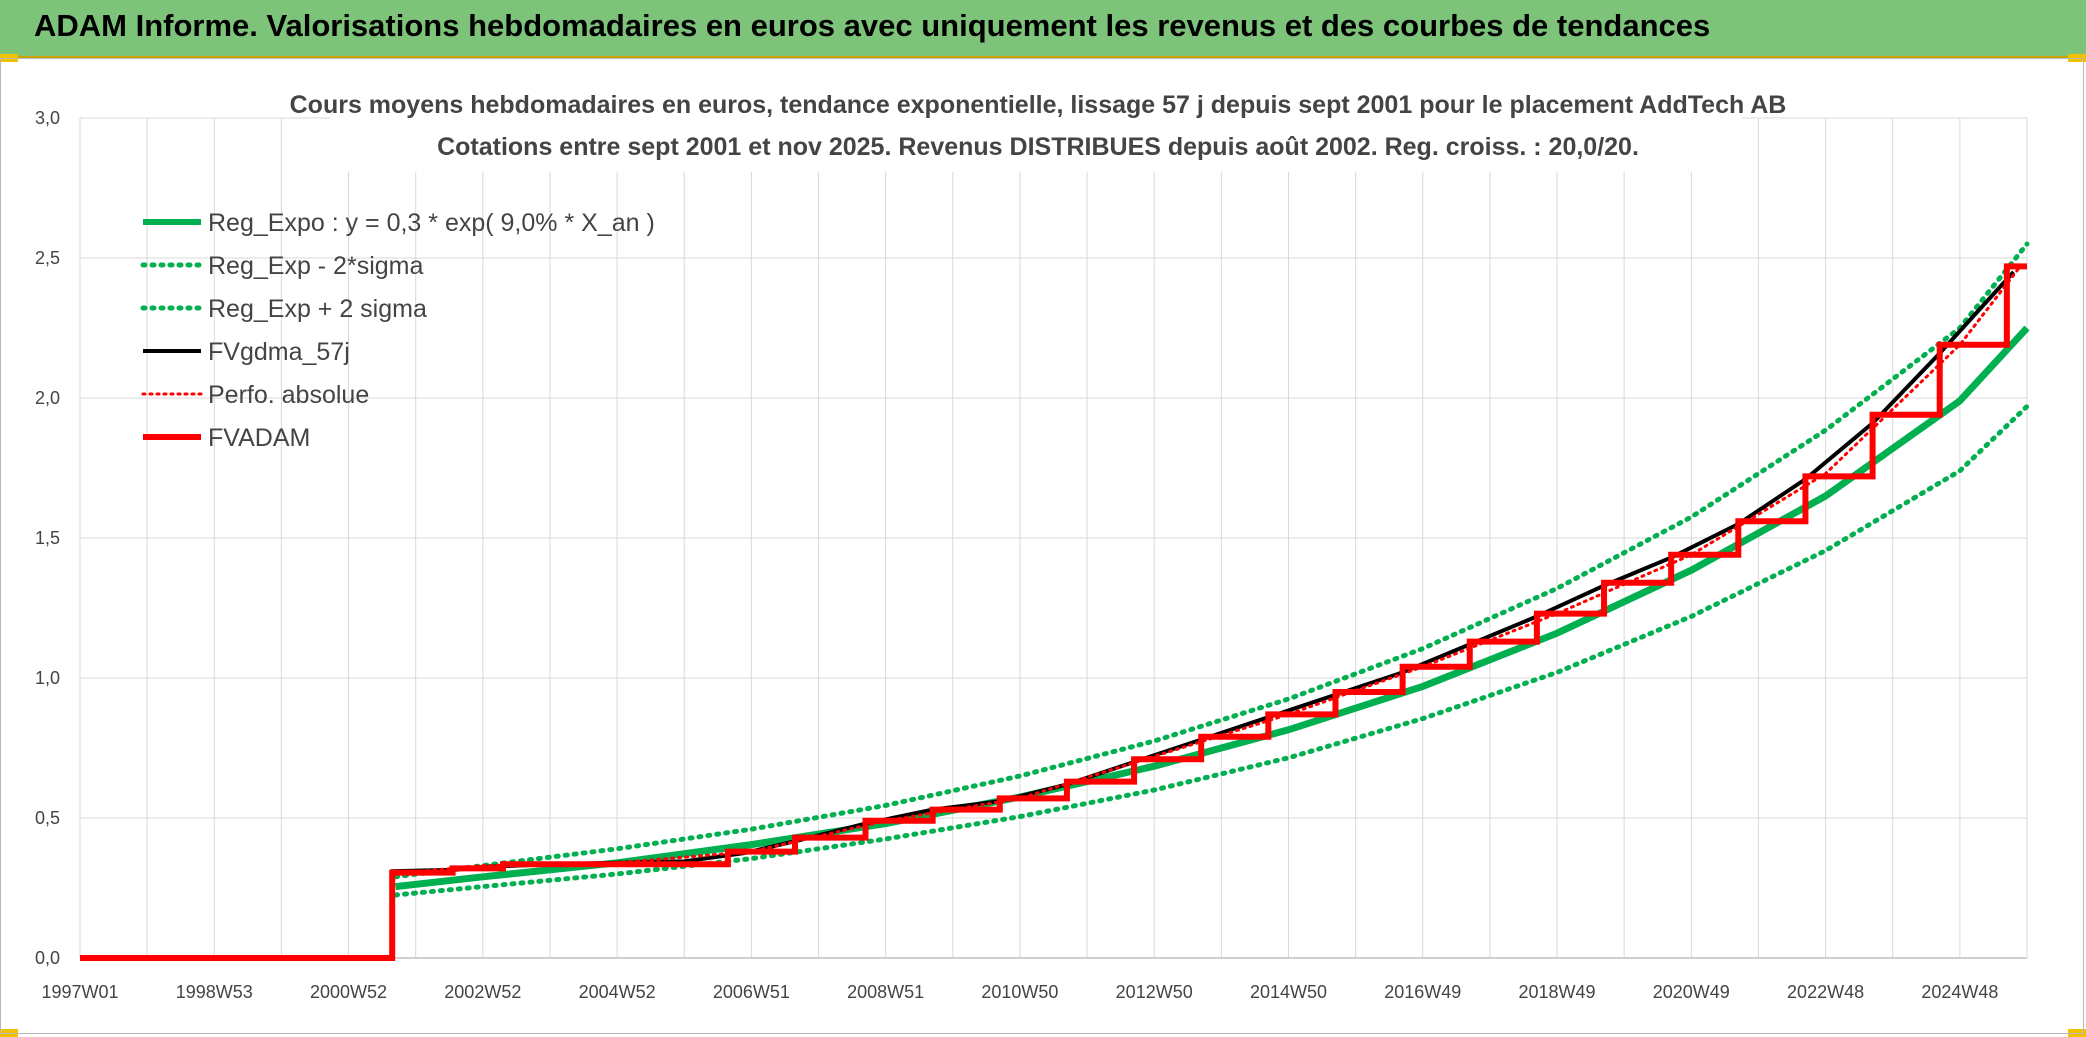 The width and height of the screenshot is (2086, 1037). Describe the element at coordinates (1959, 992) in the screenshot. I see `x-tick-label: 2024W48` at that location.